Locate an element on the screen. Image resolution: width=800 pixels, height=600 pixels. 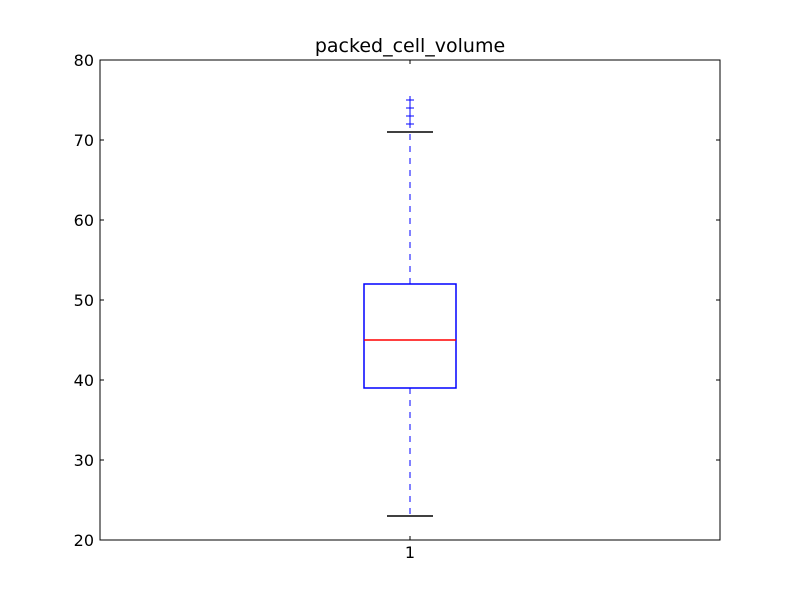
iqr-box is located at coordinates (410, 336).